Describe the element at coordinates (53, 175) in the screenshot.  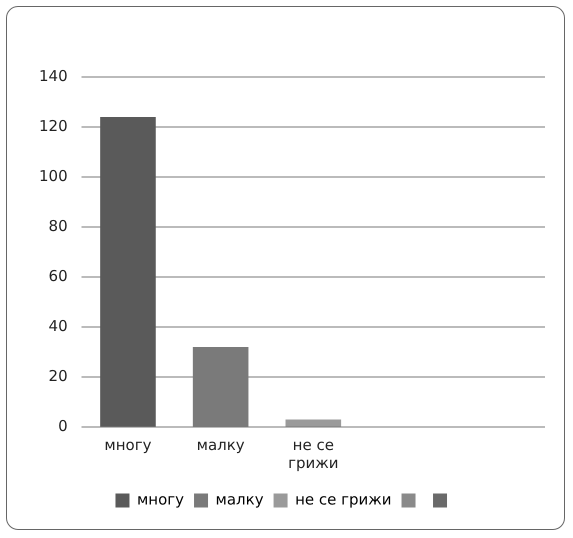
I see `y-tick-label: 100` at that location.